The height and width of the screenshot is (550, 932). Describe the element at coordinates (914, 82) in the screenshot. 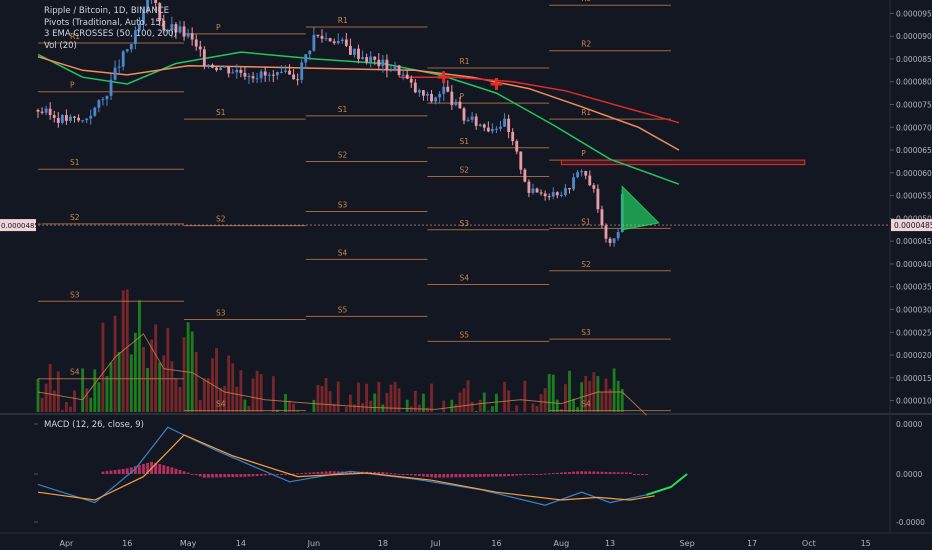

I see `price-axis-label: 0.00008000` at that location.